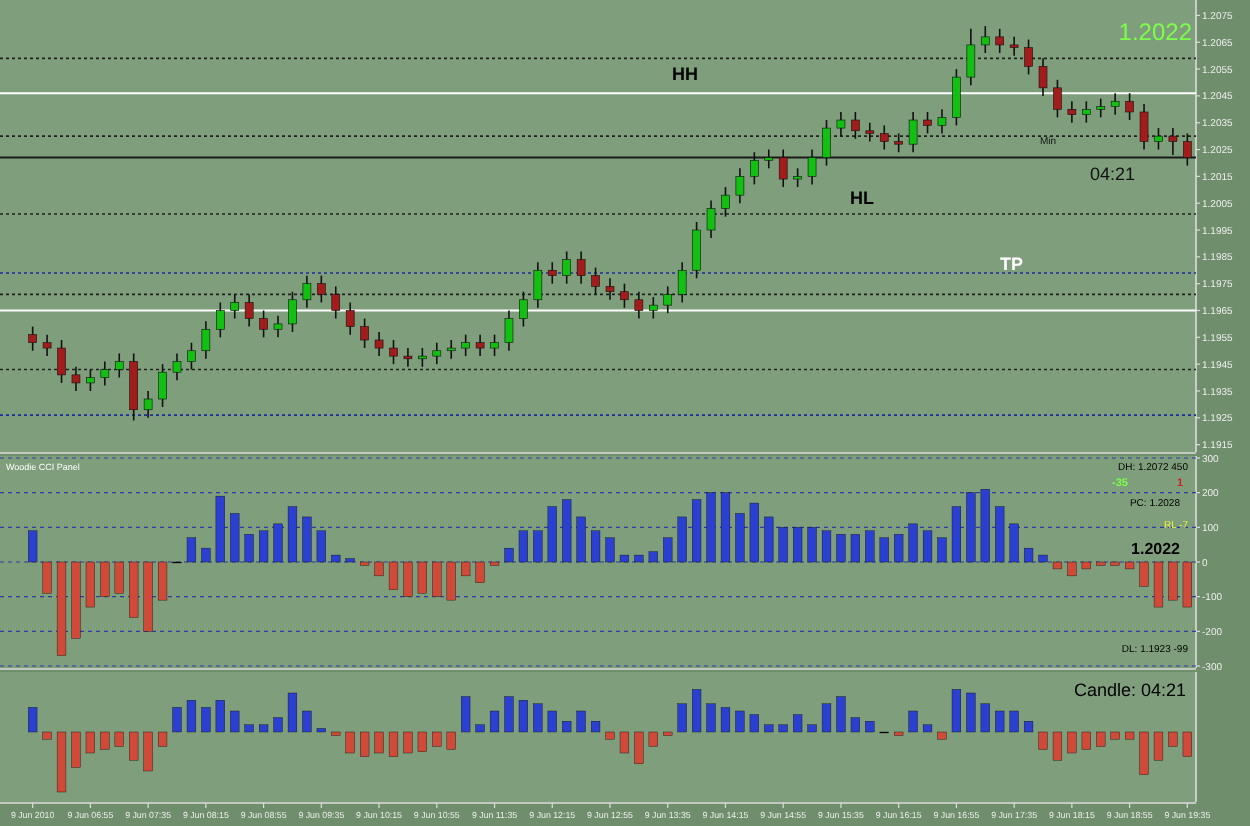  What do you see at coordinates (1113, 174) in the screenshot?
I see `annotation: 04:21` at bounding box center [1113, 174].